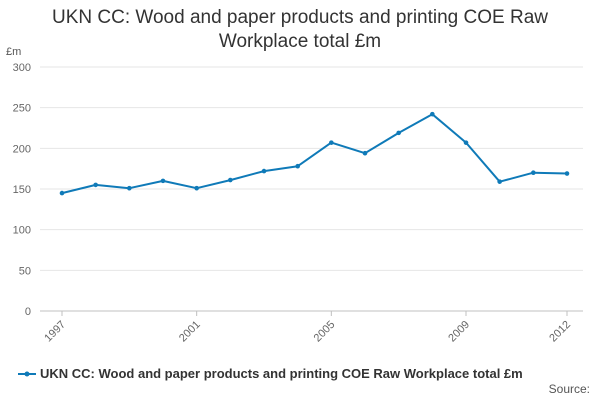  Describe the element at coordinates (297, 166) in the screenshot. I see `data-point-2004` at that location.